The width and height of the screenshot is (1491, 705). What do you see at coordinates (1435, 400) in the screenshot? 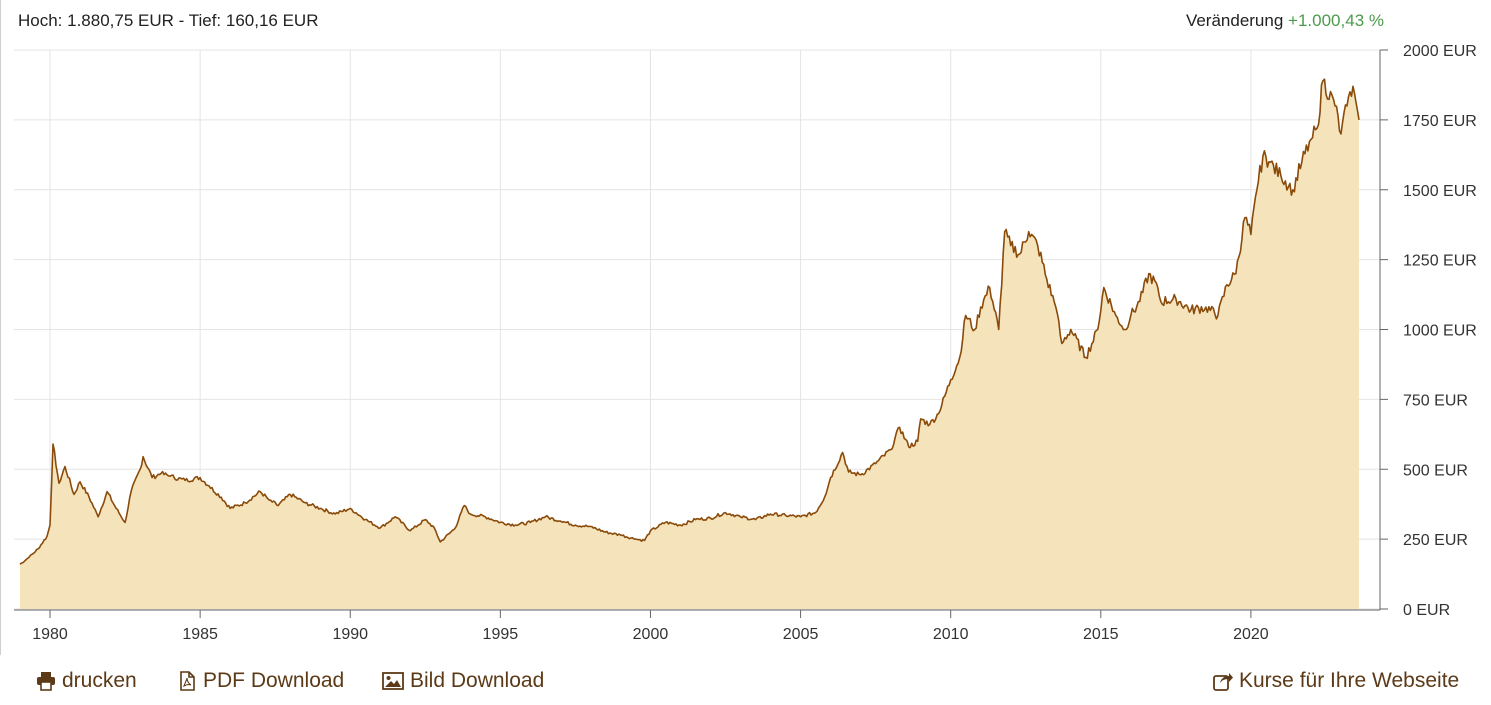
I see `y-tick-label: 750 EUR` at bounding box center [1435, 400].